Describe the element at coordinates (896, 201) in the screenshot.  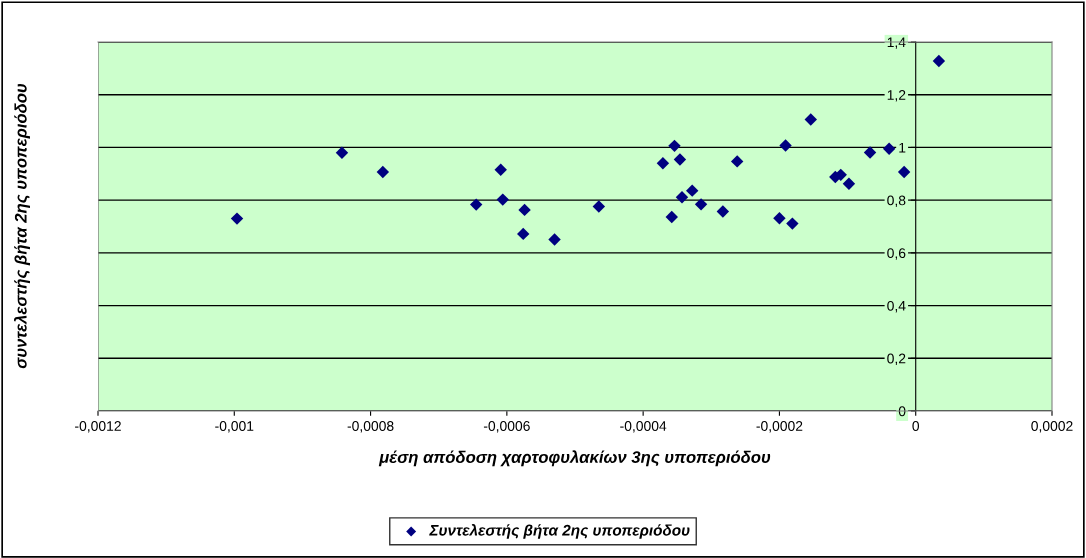
I see `y-tick-label: 0,8` at that location.